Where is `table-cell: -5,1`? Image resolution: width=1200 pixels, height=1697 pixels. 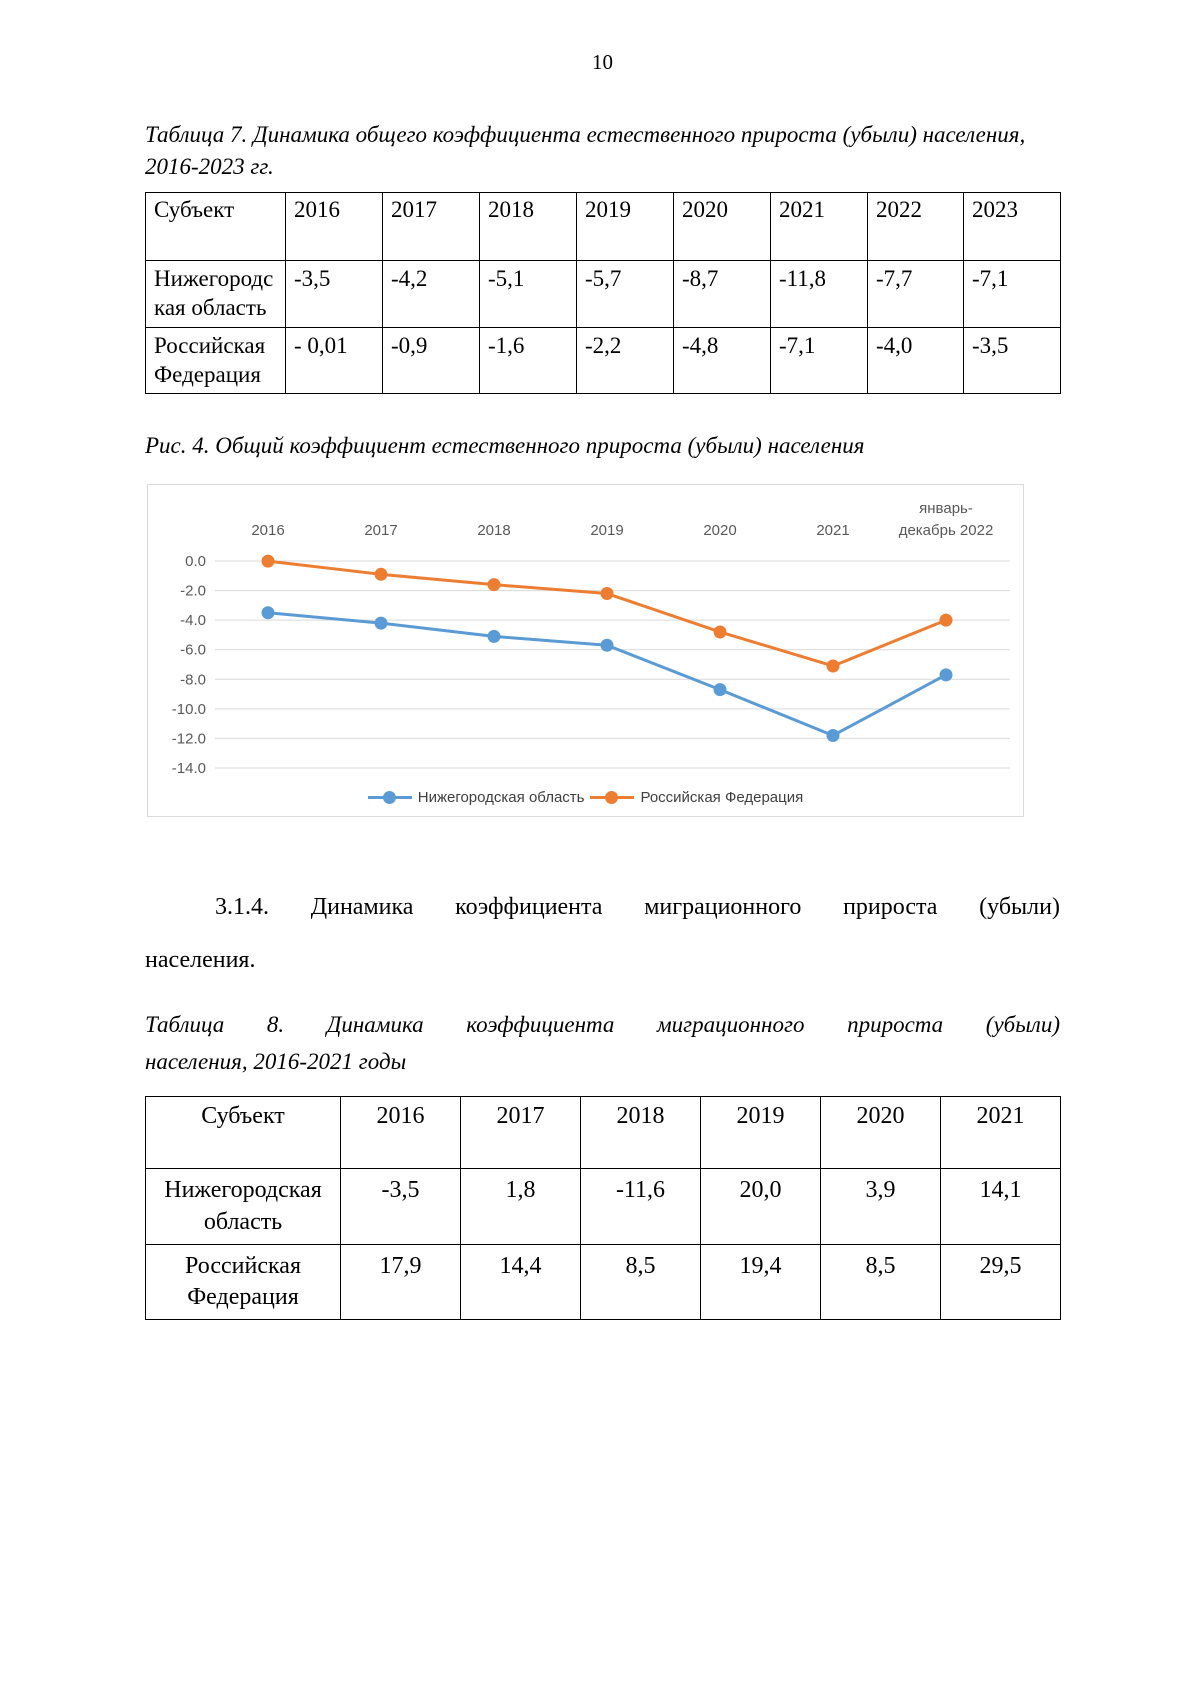 table-cell: -5,1 is located at coordinates (528, 294).